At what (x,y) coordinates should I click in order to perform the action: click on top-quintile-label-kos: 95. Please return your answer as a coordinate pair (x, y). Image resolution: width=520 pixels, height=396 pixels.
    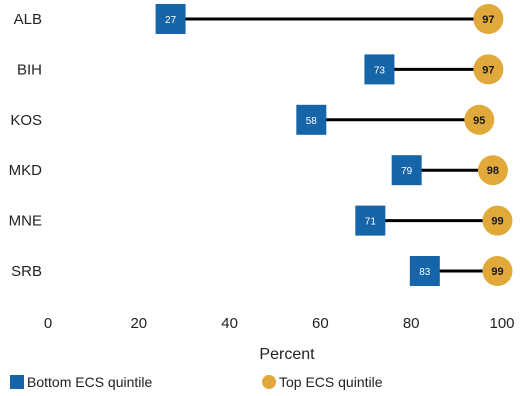
    Looking at the image, I should click on (479, 121).